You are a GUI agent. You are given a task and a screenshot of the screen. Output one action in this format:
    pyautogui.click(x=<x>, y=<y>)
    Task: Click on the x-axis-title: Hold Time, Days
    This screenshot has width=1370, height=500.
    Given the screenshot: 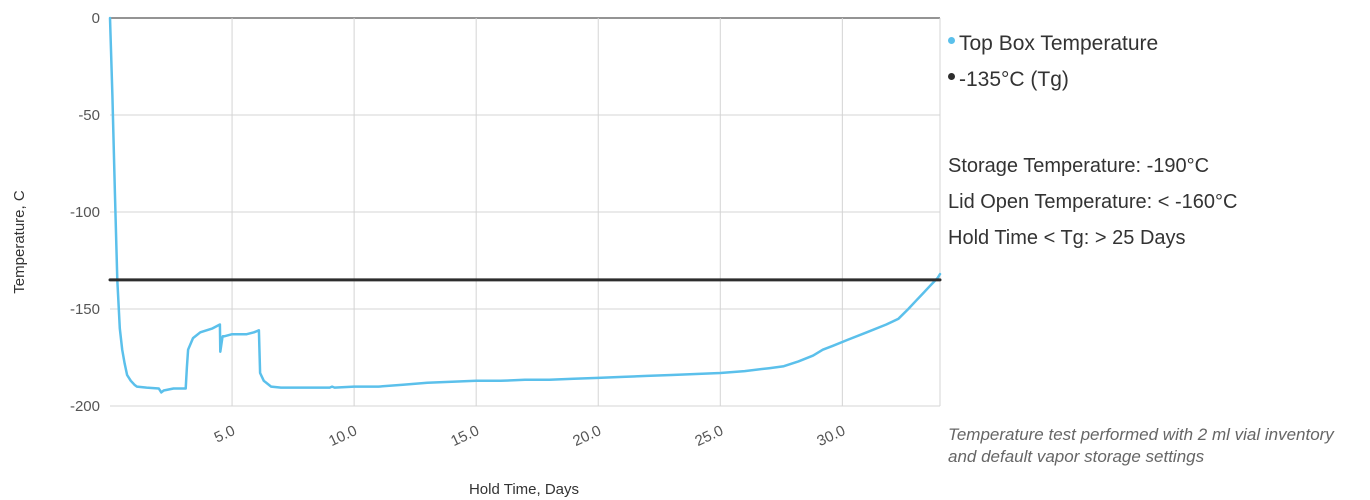 What is the action you would take?
    pyautogui.click(x=524, y=489)
    